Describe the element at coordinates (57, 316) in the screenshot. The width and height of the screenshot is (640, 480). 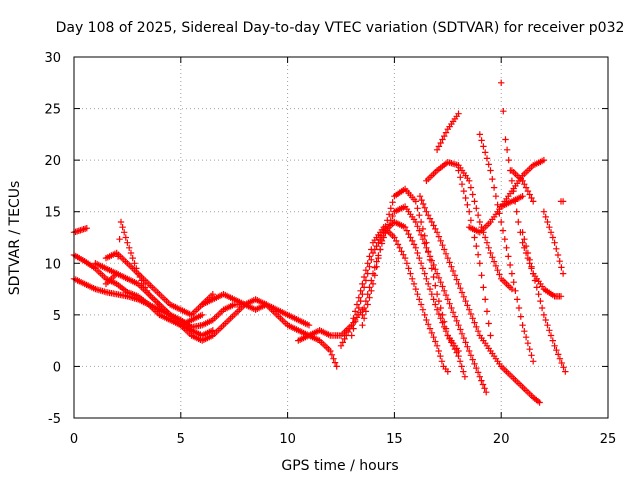
I see `y-tick-label: 5` at that location.